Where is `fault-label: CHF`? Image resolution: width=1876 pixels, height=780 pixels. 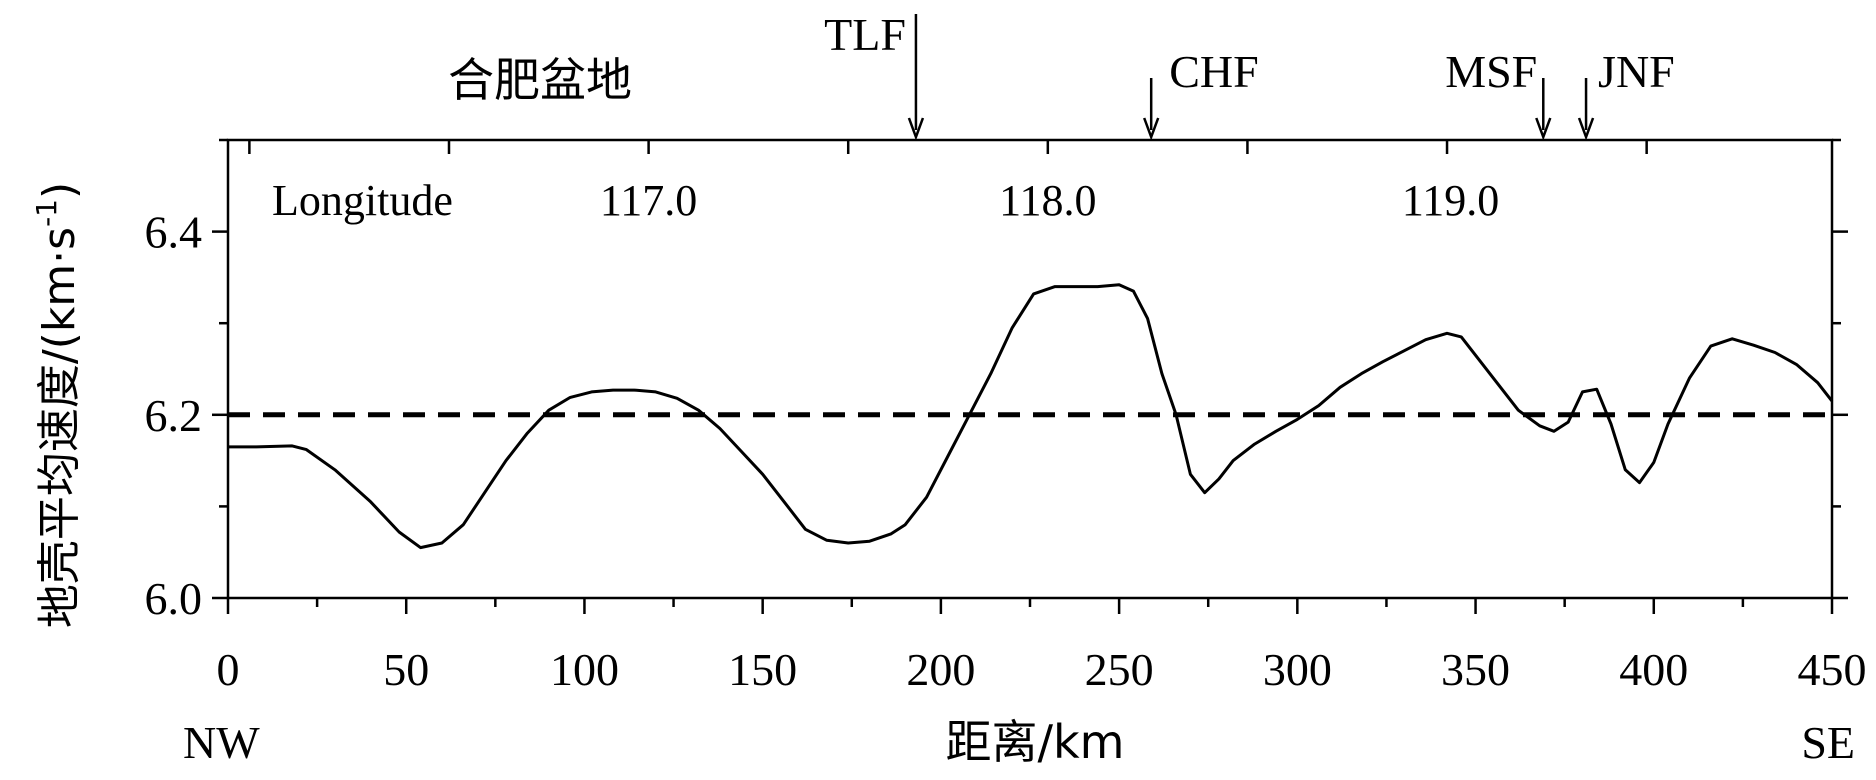 fault-label: CHF is located at coordinates (1213, 71).